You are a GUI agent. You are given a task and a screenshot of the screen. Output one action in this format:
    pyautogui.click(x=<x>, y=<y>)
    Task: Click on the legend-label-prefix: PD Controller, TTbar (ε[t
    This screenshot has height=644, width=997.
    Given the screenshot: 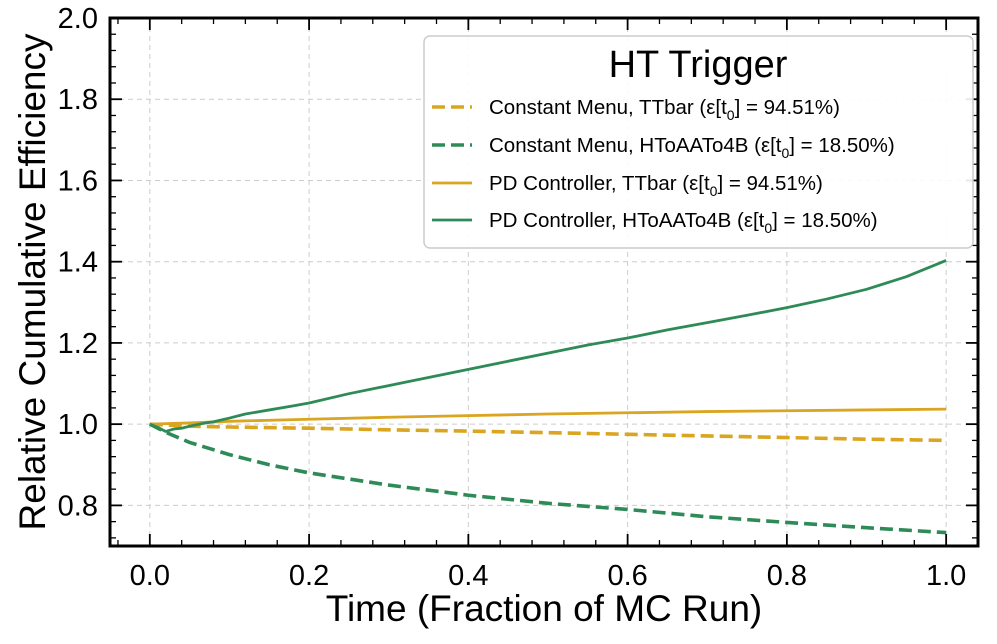 What is the action you would take?
    pyautogui.click(x=599, y=183)
    